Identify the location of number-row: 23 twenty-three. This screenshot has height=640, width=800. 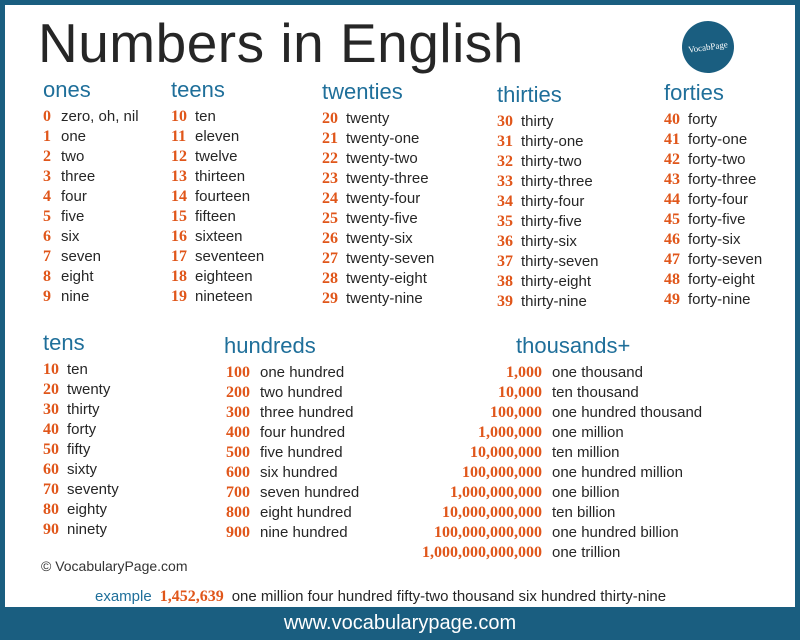
(378, 179).